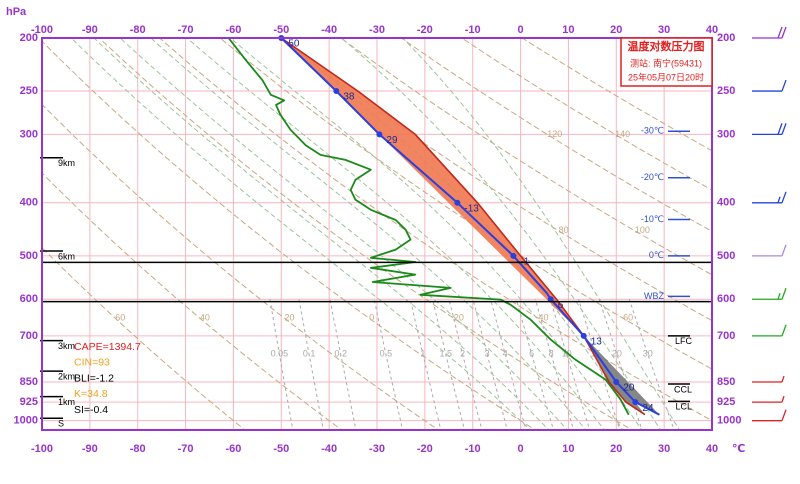  I want to click on x-tick-label-top: -10, so click(473, 30).